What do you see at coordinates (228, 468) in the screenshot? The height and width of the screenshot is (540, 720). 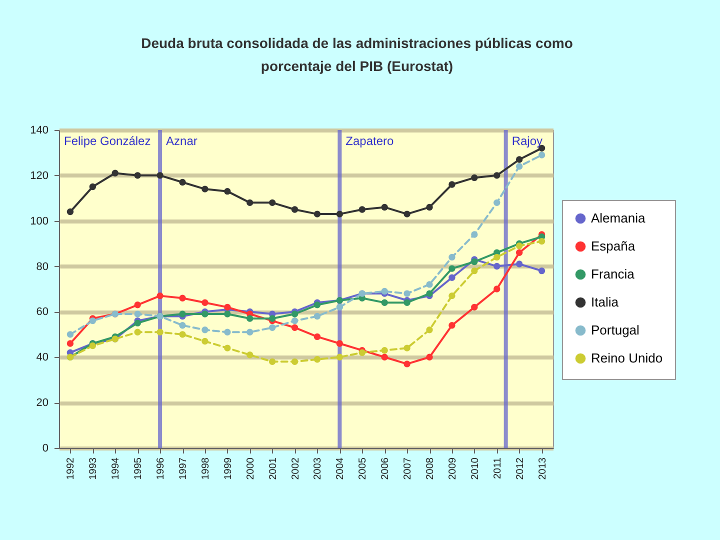 I see `x-tick-label: 1999` at bounding box center [228, 468].